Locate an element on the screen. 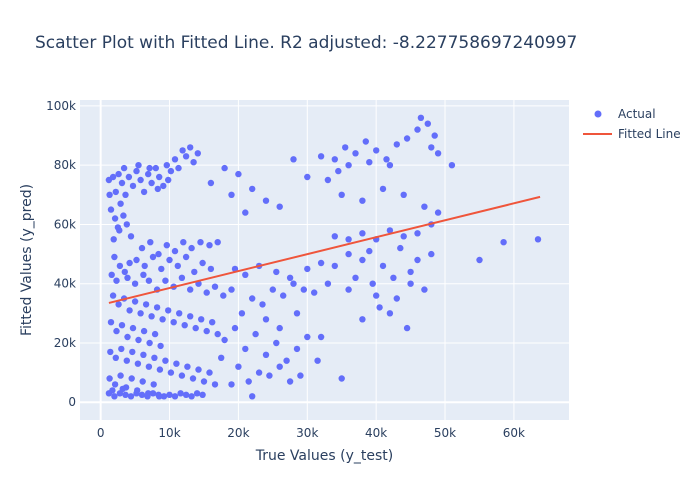 This screenshot has height=500, width=700. x-axis-ticks: 0 10k 20k 30k 40k 50k 60k is located at coordinates (311, 433).